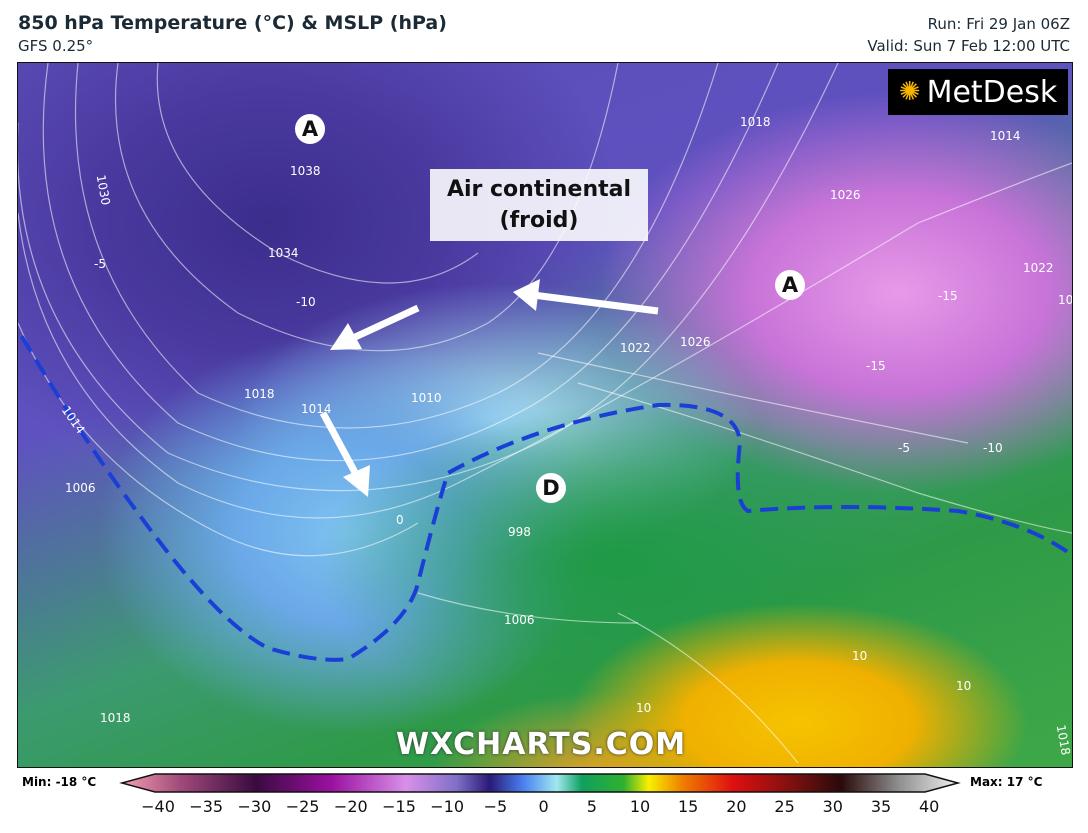 The width and height of the screenshot is (1088, 833). What do you see at coordinates (495, 806) in the screenshot?
I see `colorbar-tick-label: −5` at bounding box center [495, 806].